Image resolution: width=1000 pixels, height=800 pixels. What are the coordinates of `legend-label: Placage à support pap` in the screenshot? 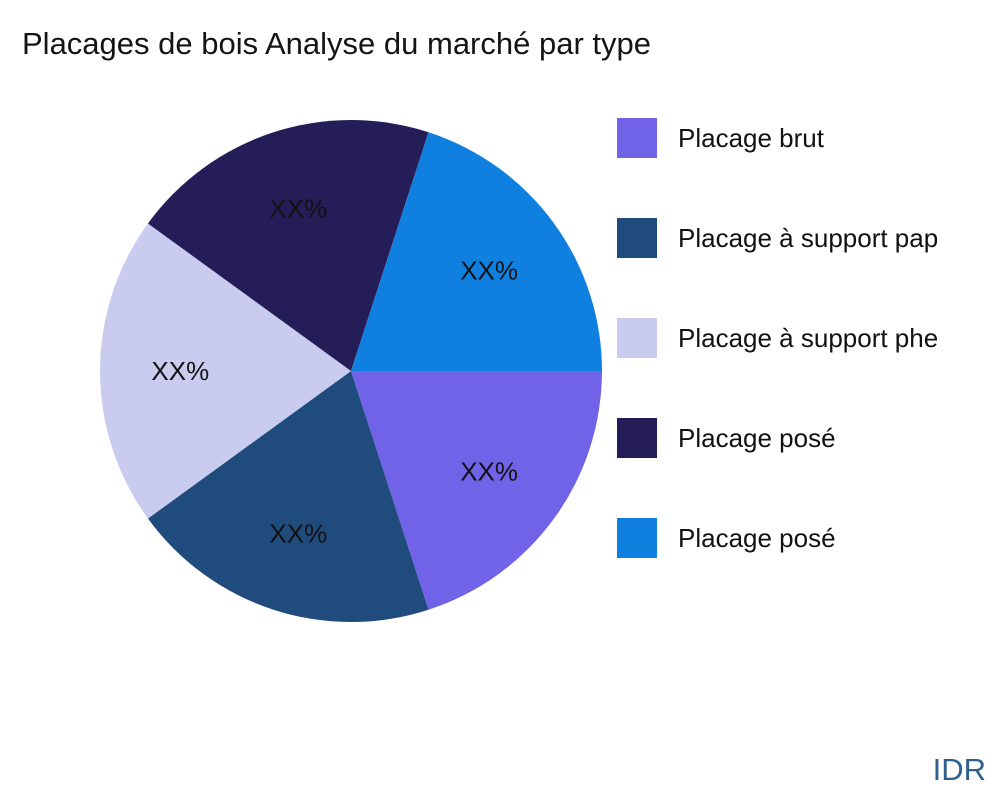 It's located at (808, 237).